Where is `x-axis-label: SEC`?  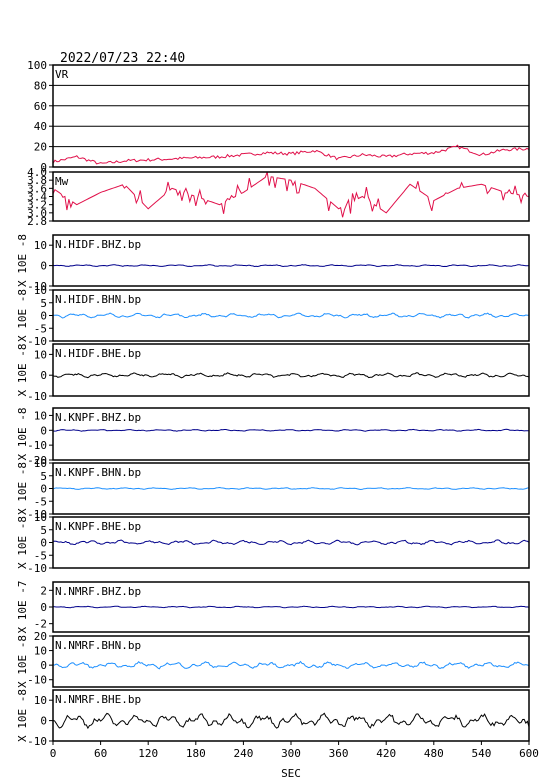 x-axis-label: SEC is located at coordinates (291, 773).